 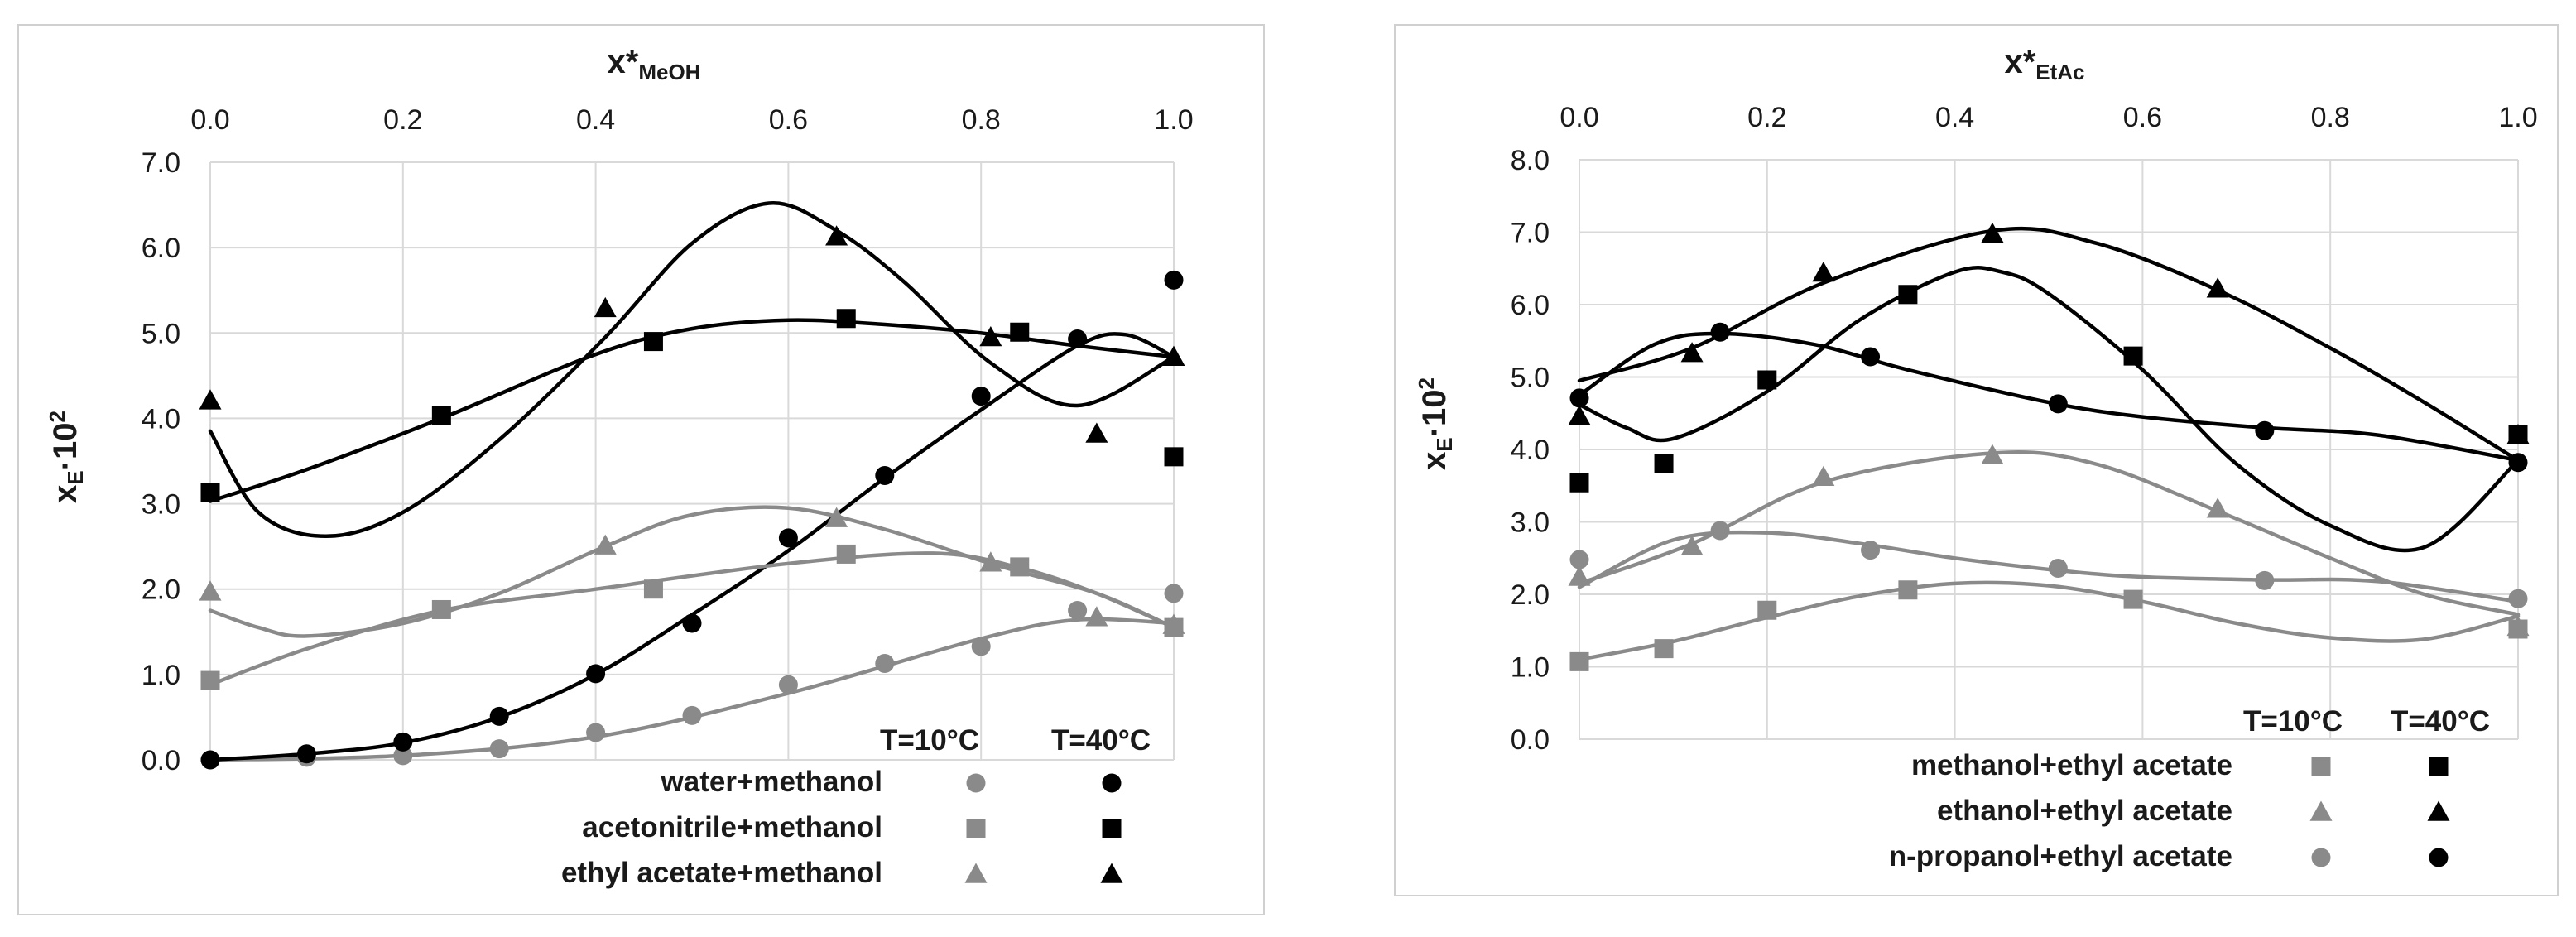 What do you see at coordinates (623, 62) in the screenshot?
I see `x-axis-title-main-1: x*` at bounding box center [623, 62].